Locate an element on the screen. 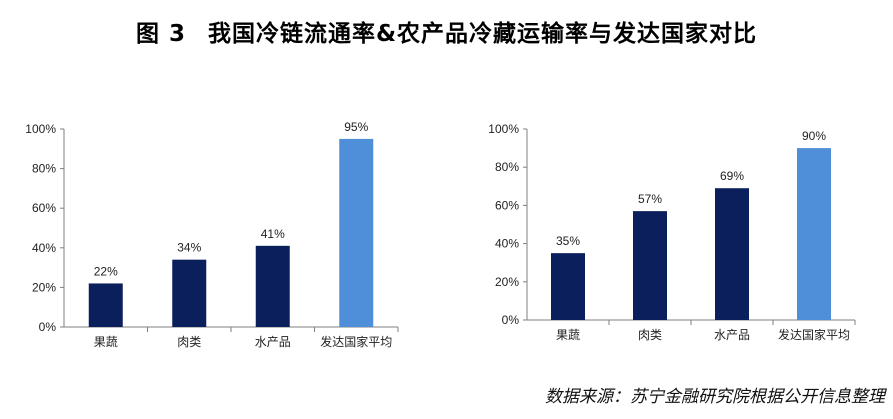 The width and height of the screenshot is (893, 419). data-label: 41% is located at coordinates (273, 234).